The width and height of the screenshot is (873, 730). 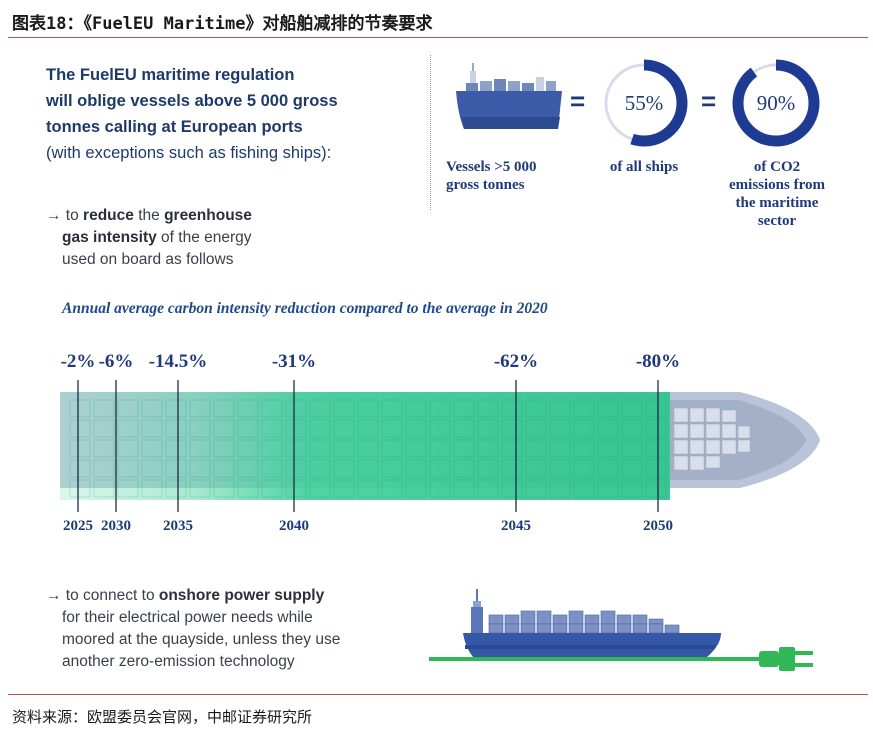 I want to click on bullet-1-bold-reduce: reduce, so click(x=108, y=215).